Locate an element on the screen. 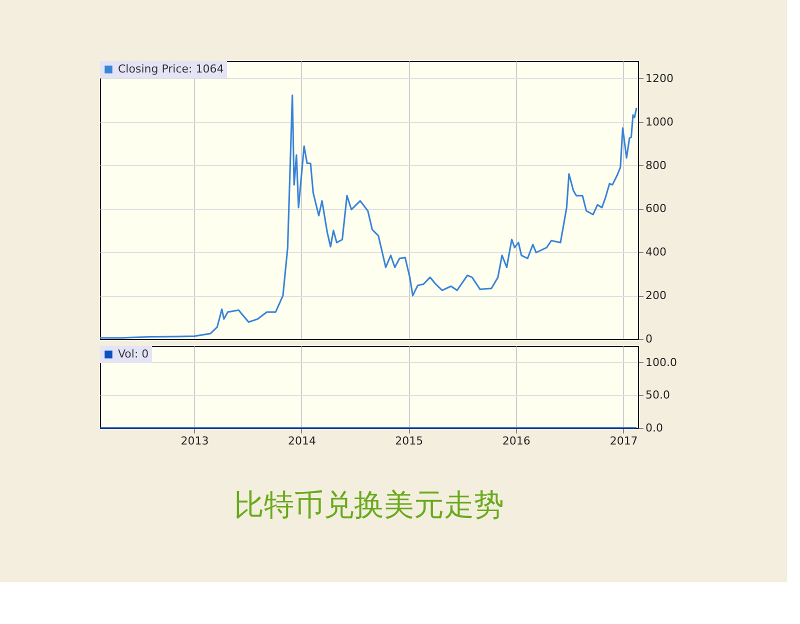  legend-label: Vol: 0 is located at coordinates (133, 354).